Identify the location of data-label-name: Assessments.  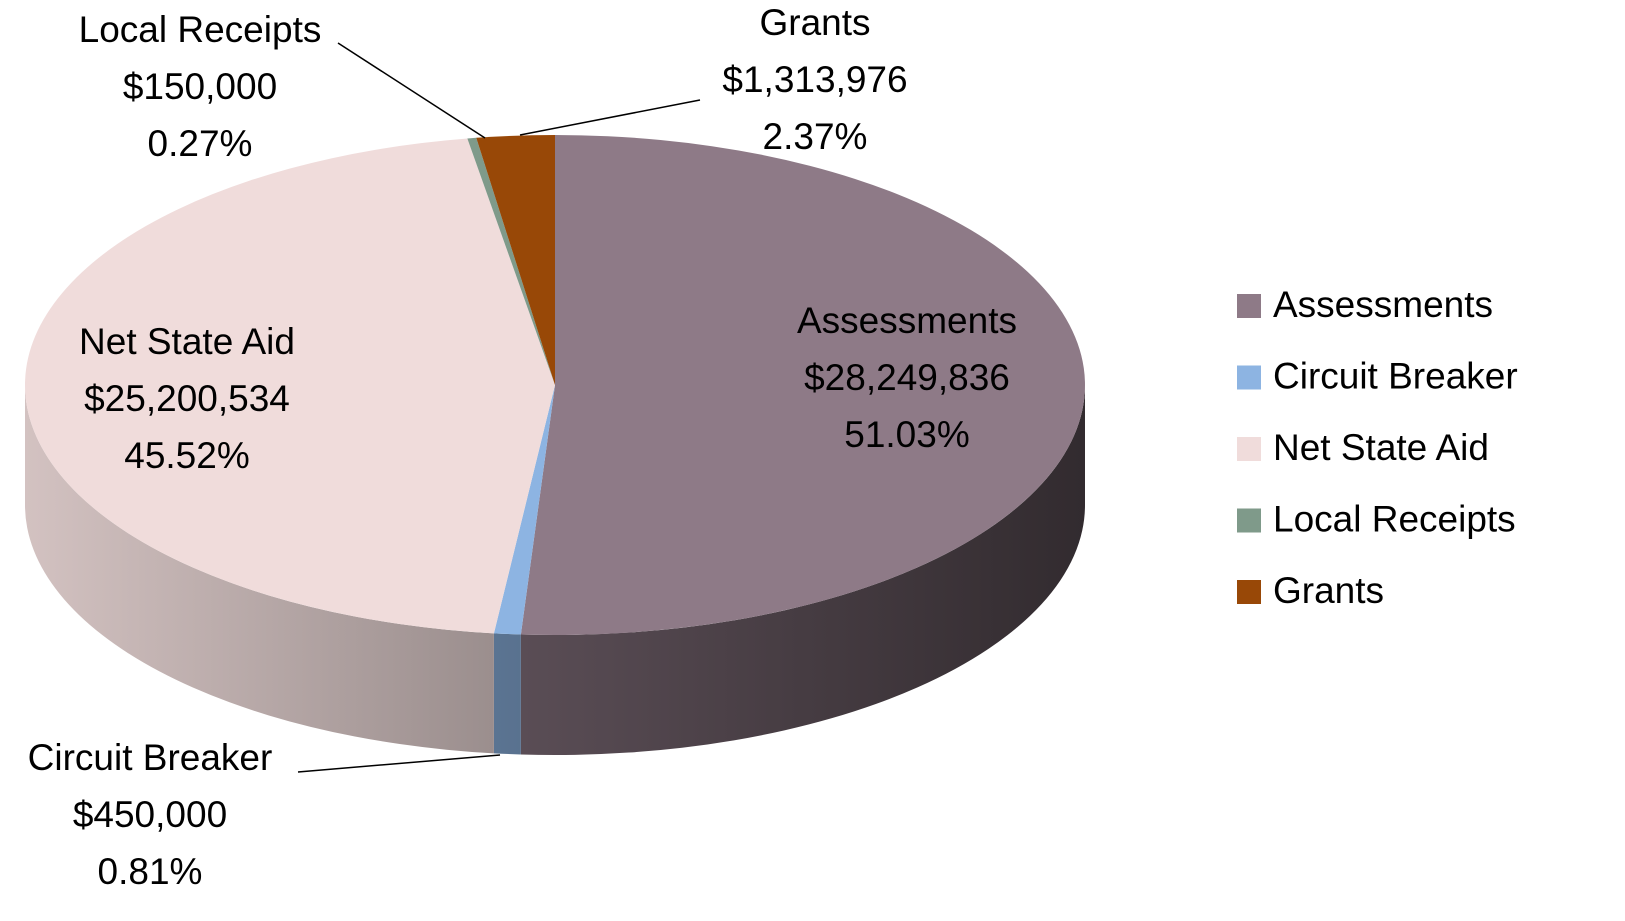
(907, 320).